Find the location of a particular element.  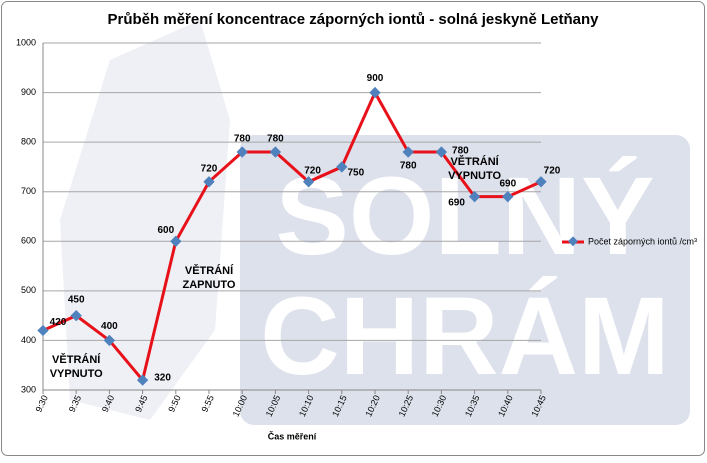

data-label: 420 is located at coordinates (58, 322).